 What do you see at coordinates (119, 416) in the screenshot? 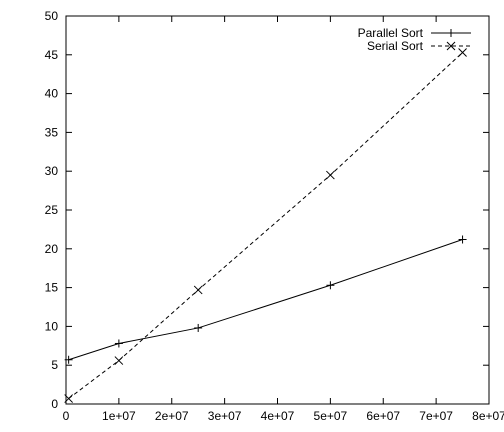
I see `x-tick-label: 1e+07` at bounding box center [119, 416].